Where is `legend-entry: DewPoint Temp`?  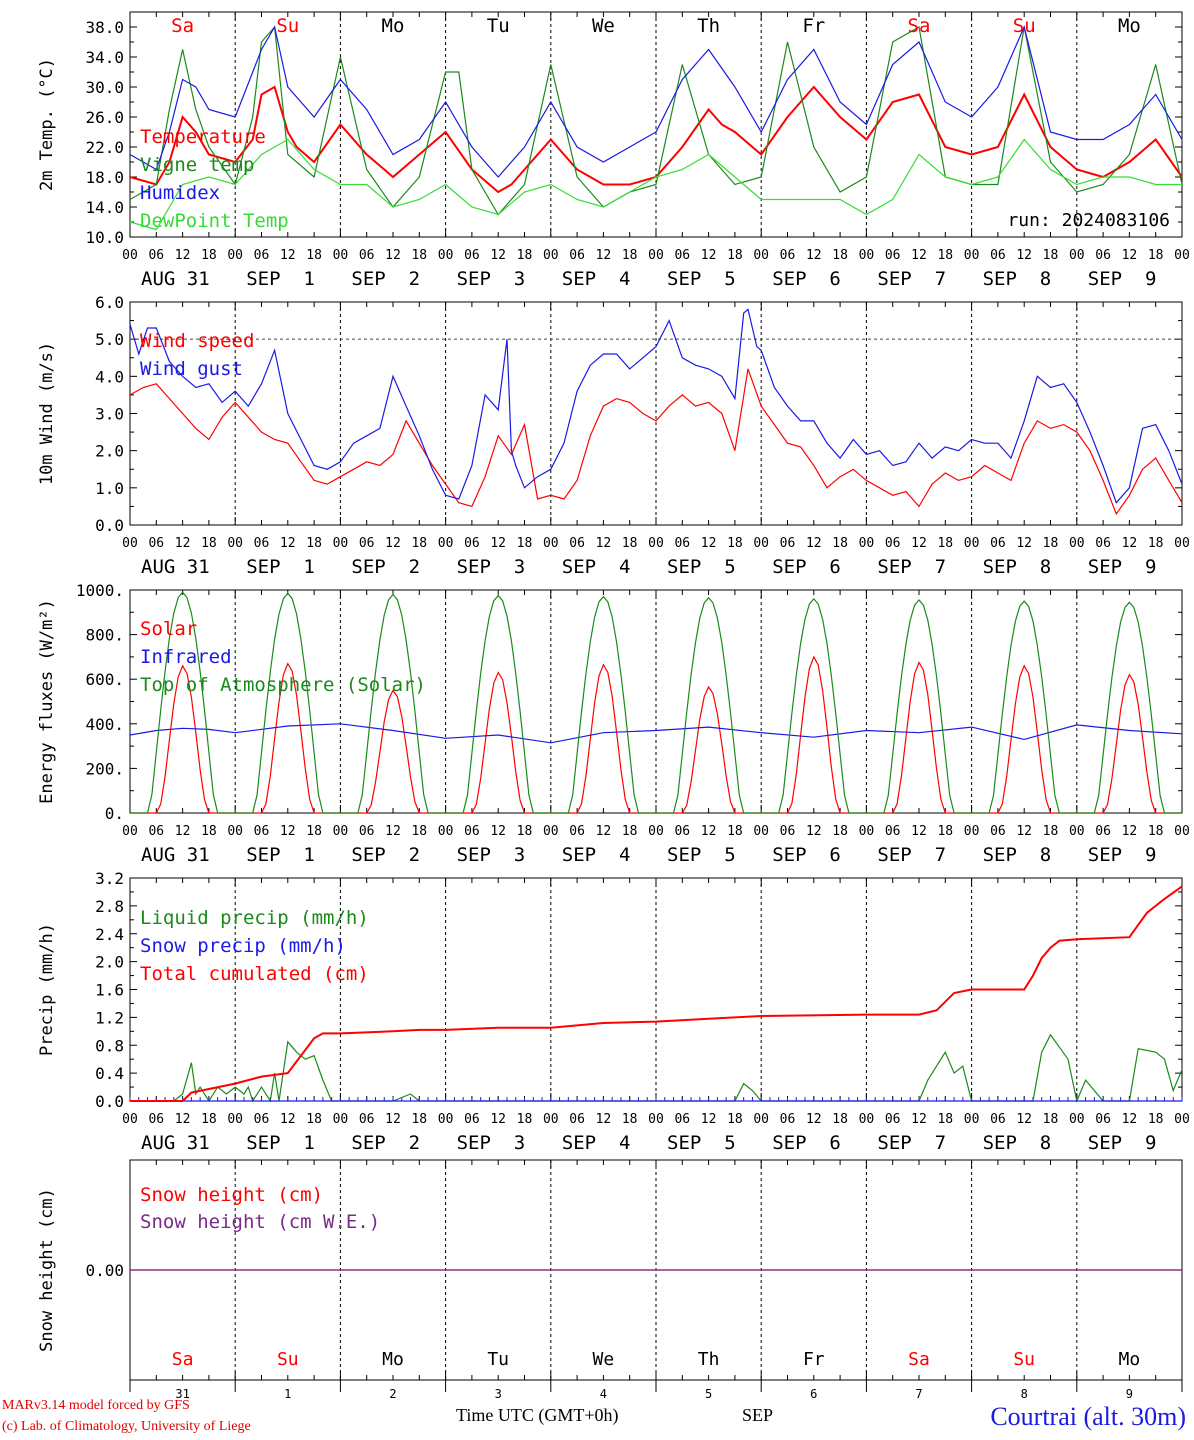 legend-entry: DewPoint Temp is located at coordinates (214, 221).